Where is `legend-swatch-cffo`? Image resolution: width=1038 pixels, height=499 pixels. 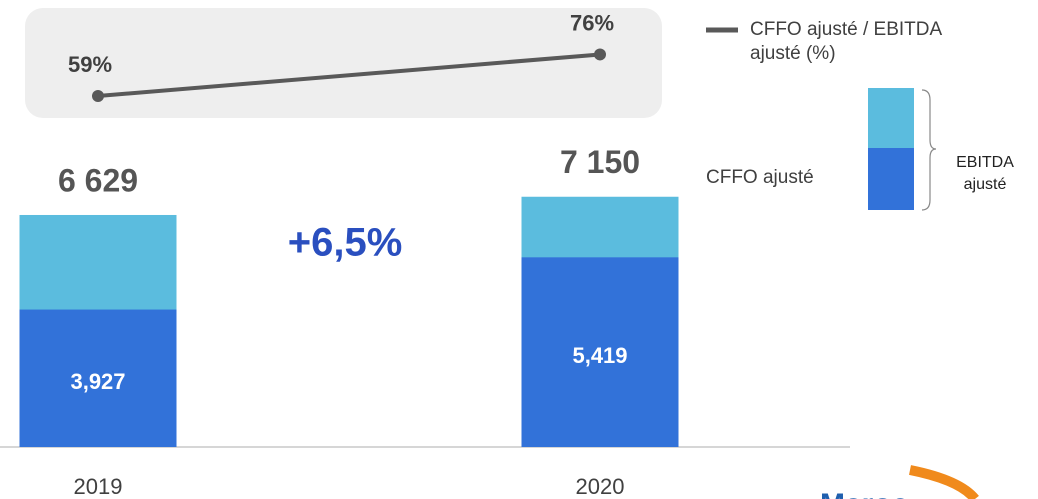 legend-swatch-cffo is located at coordinates (891, 179).